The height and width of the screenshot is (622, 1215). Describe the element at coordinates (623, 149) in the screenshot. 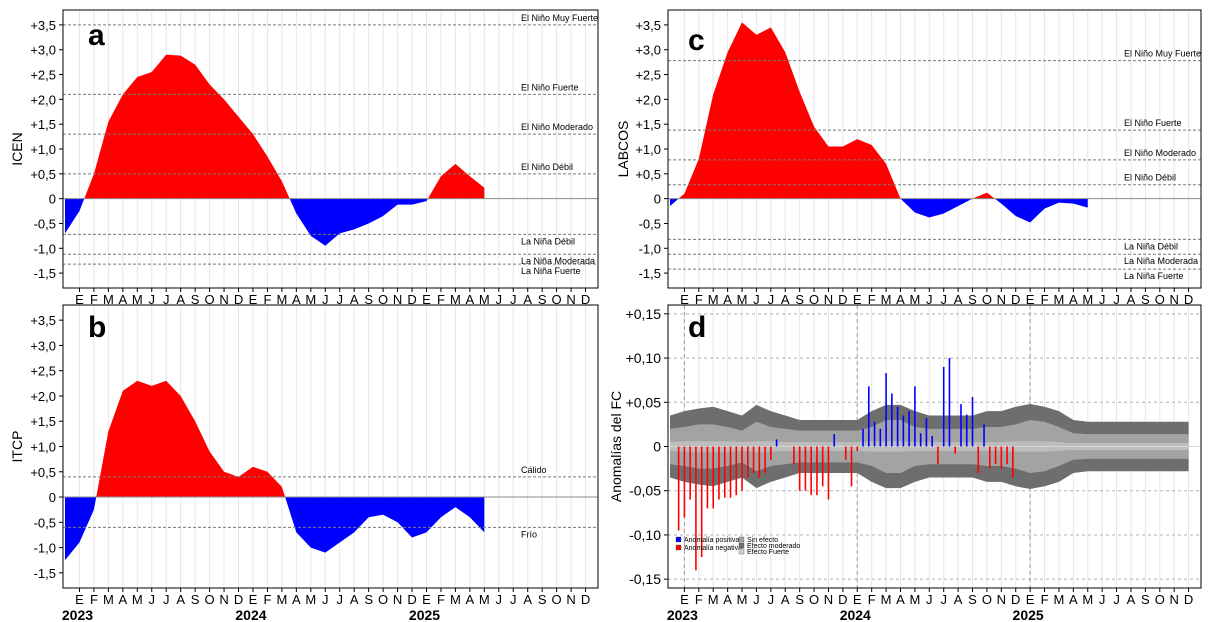

I see `y-axis-label: LABCOS` at that location.